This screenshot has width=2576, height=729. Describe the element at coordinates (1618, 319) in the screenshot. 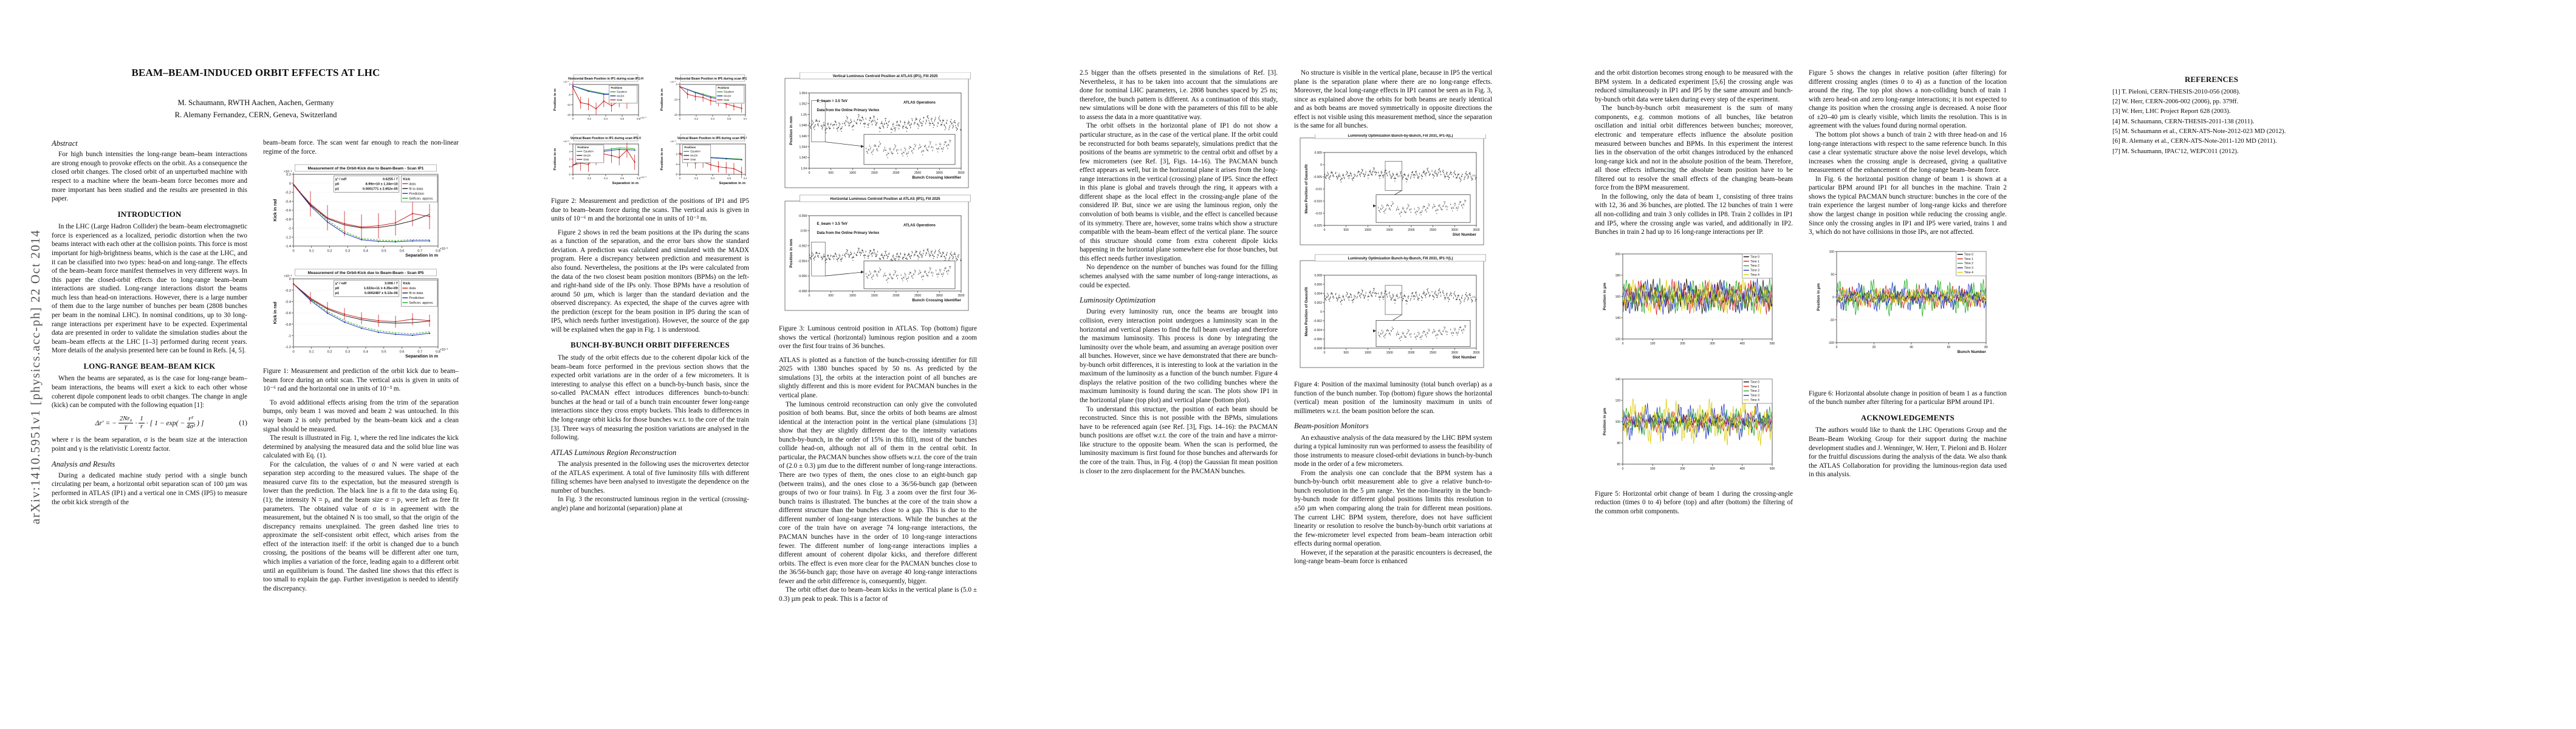

I see `svg-text: 140` at that location.